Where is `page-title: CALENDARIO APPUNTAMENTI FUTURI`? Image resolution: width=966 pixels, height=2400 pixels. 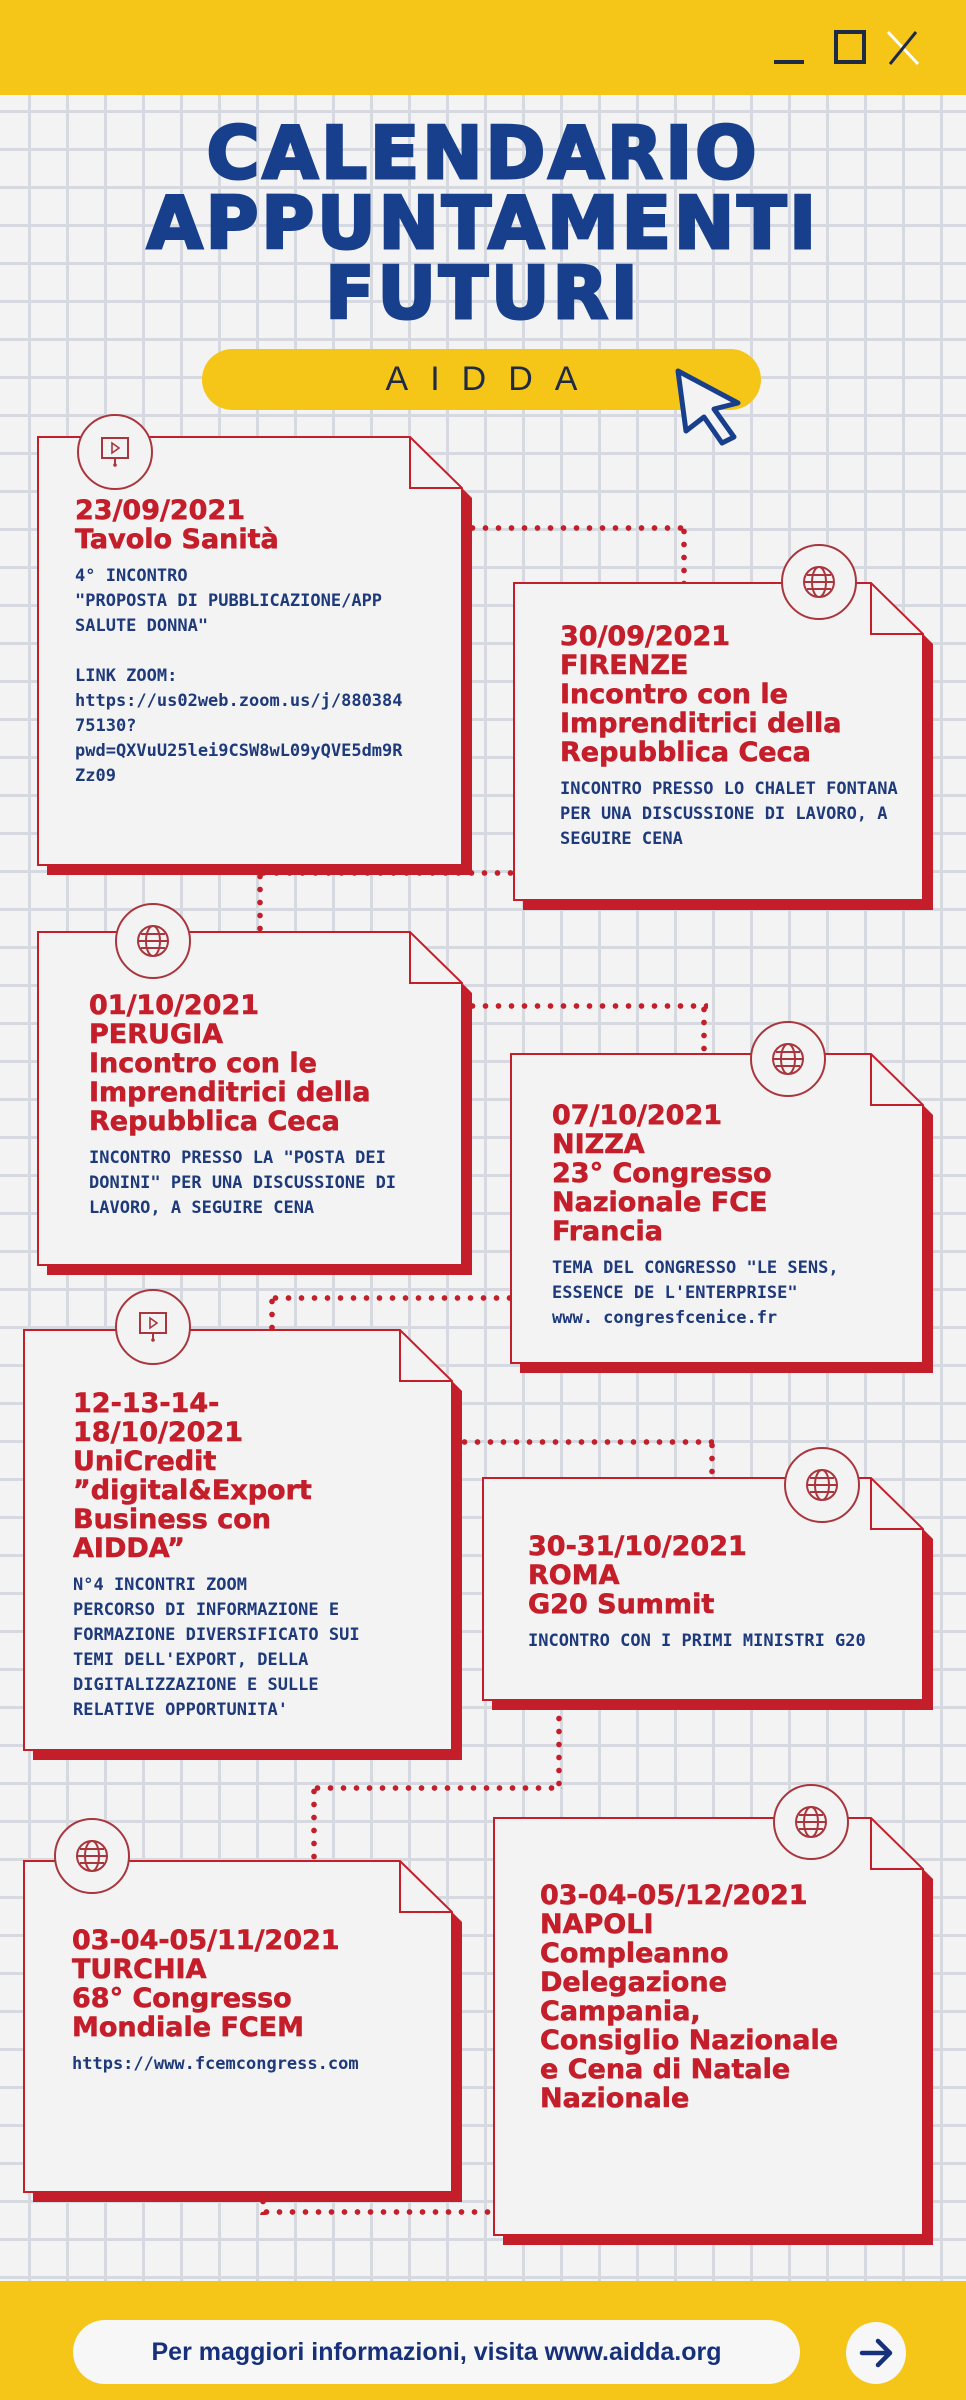
page-title: CALENDARIO APPUNTAMENTI FUTURI is located at coordinates (482, 223).